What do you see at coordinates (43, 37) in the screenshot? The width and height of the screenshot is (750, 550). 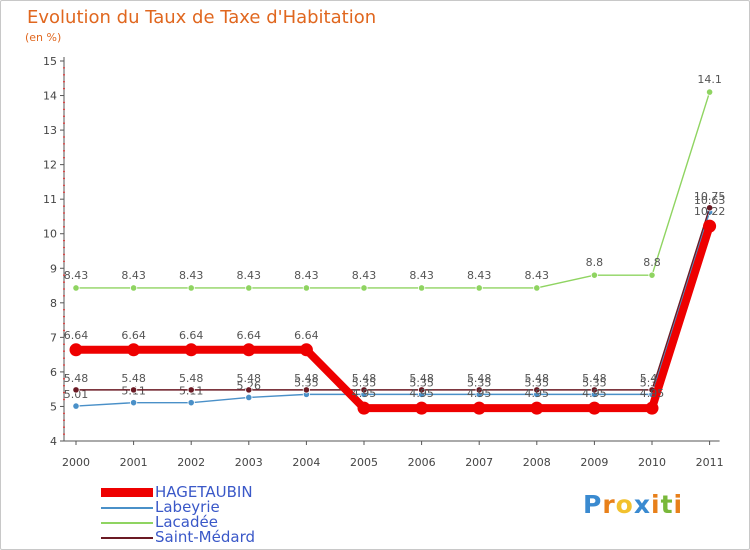 I see `chart-unit-label: (en %)` at bounding box center [43, 37].